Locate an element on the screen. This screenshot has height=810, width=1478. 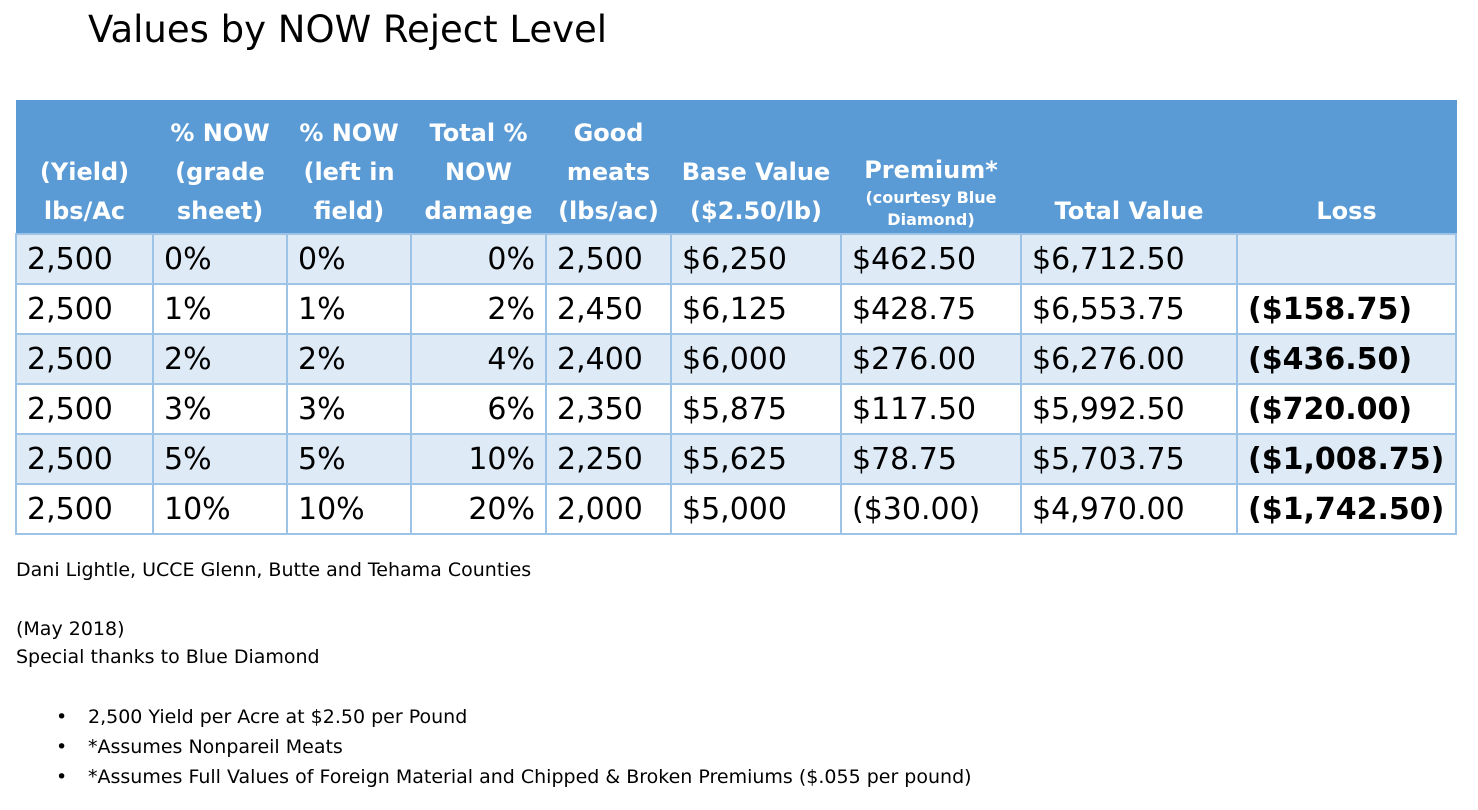
loss-cell: ($720.00) is located at coordinates (1346, 409).